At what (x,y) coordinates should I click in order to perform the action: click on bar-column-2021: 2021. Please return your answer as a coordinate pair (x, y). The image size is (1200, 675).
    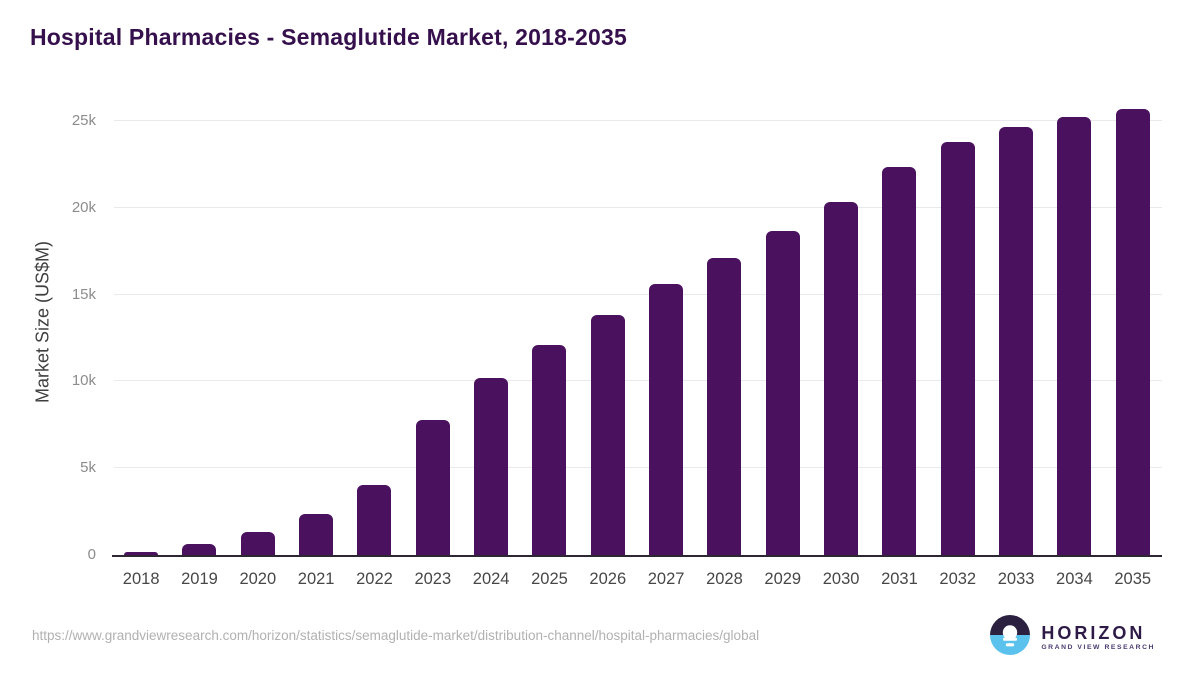
    Looking at the image, I should click on (316, 346).